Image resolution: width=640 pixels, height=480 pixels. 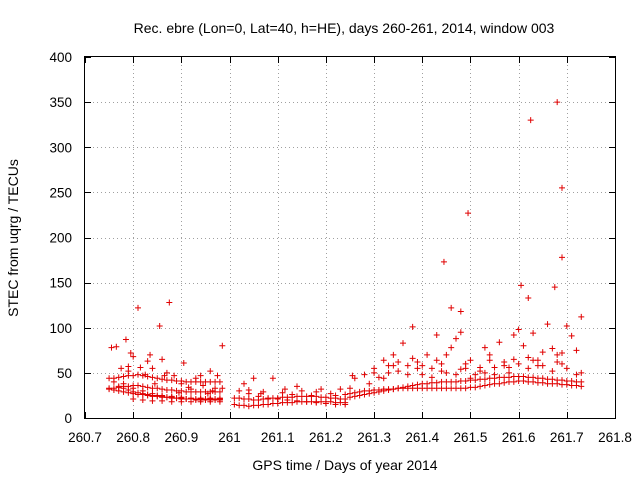 I want to click on y-tick-label: 50, so click(x=64, y=373).